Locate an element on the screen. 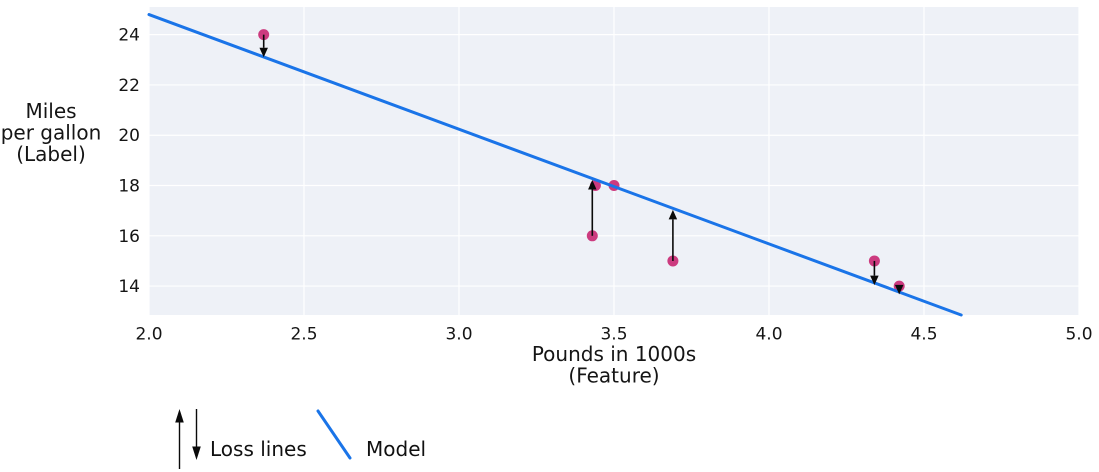  y-tick-label: 16 is located at coordinates (129, 237).